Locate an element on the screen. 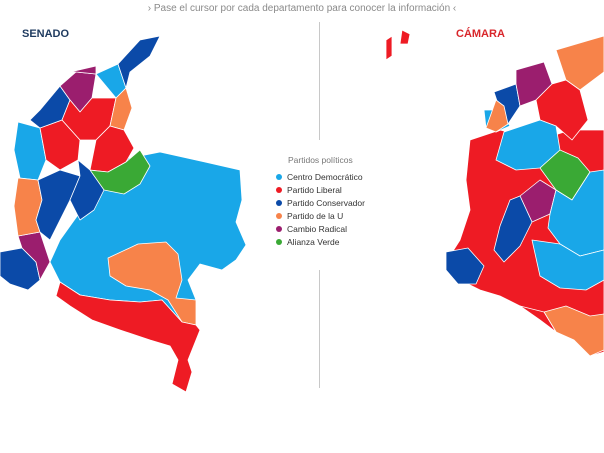 This screenshot has width=604, height=453. legend-item-cambio-radical: Cambio Radical is located at coordinates (320, 228).